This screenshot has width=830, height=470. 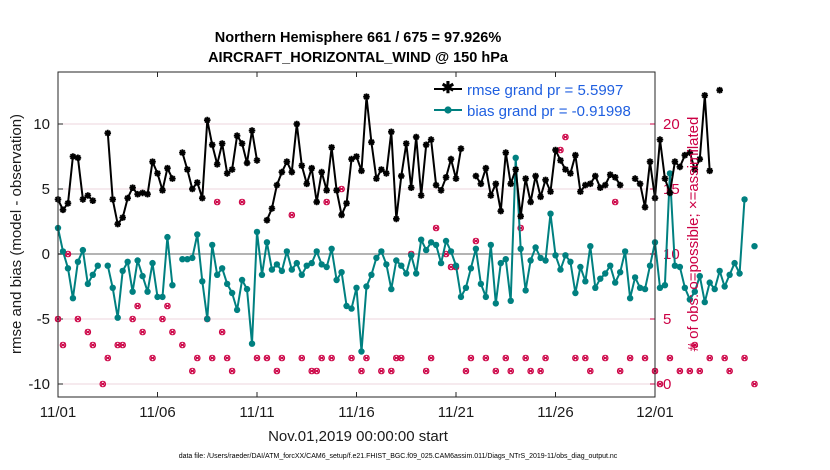 I want to click on legend-rmse-marker: ✱, so click(x=447, y=88).